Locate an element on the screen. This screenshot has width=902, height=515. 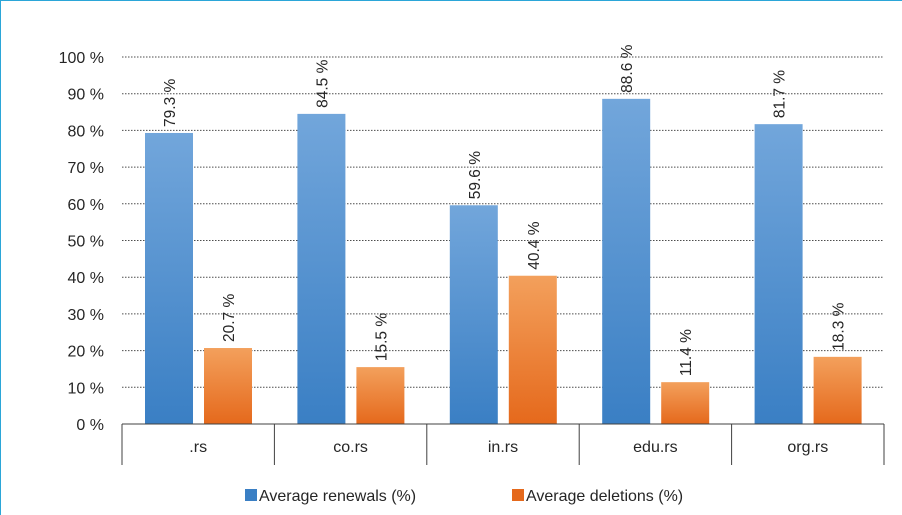
data-label: 20.7 % is located at coordinates (229, 318).